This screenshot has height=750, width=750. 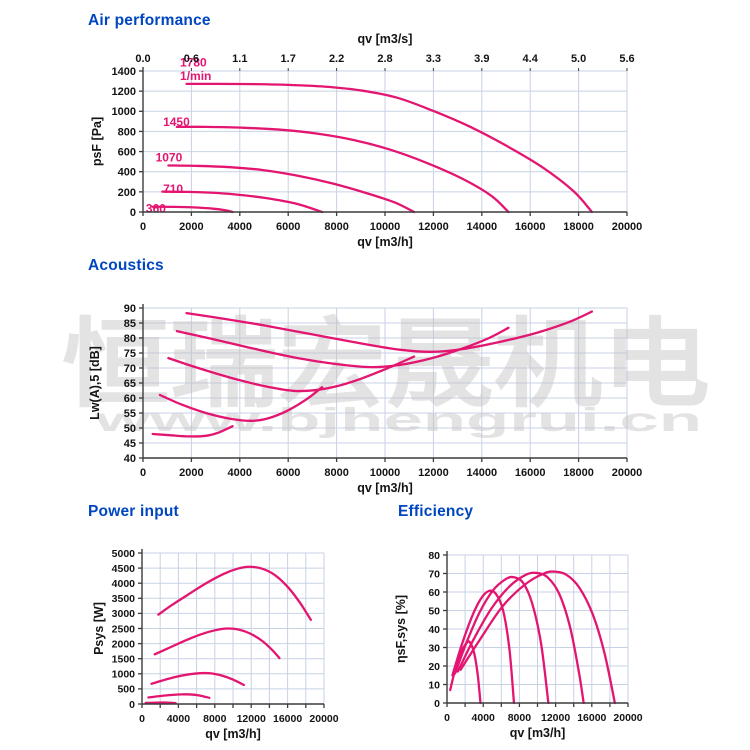 I want to click on svg-text: 45, so click(x=130, y=444).